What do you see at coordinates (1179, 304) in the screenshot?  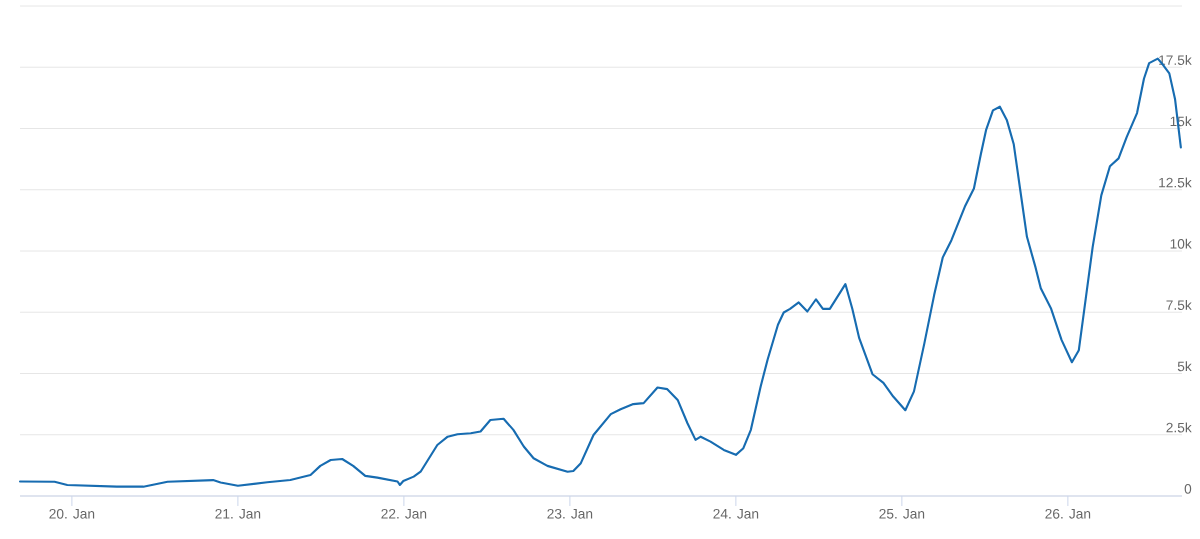 I see `y-tick-label: 7.5k` at bounding box center [1179, 304].